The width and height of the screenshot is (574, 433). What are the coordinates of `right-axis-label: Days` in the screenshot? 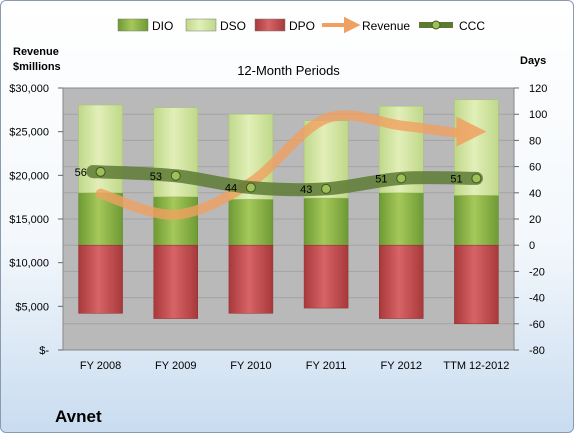 It's located at (533, 61).